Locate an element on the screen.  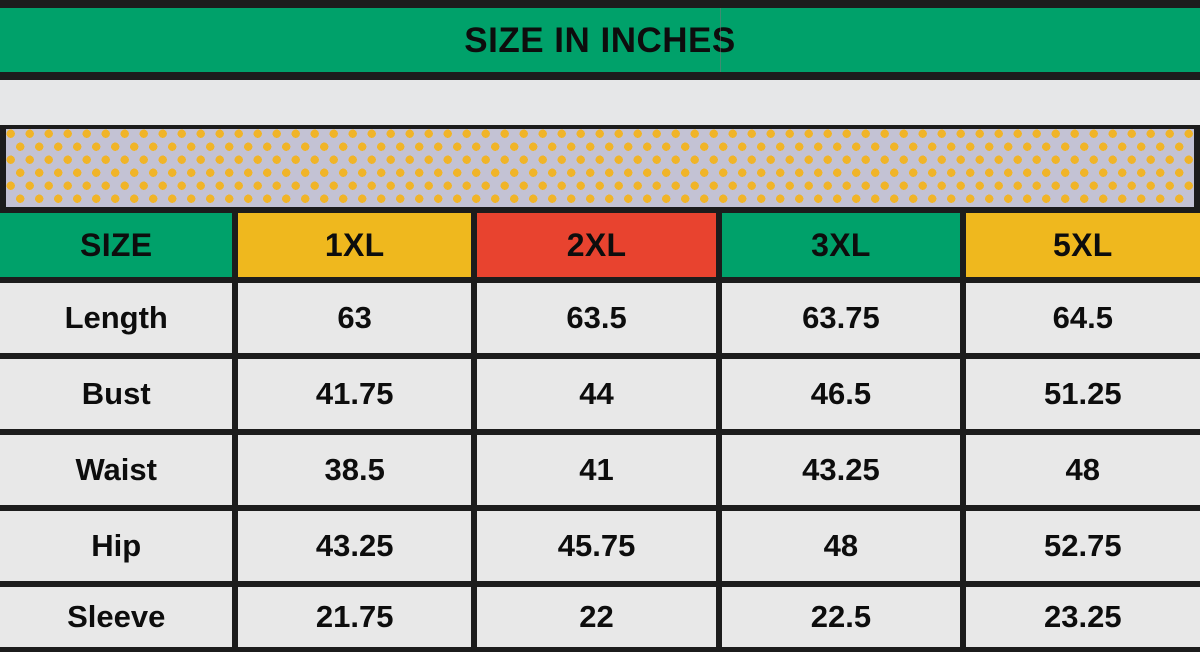
column-header-size: SIZE is located at coordinates (116, 245).